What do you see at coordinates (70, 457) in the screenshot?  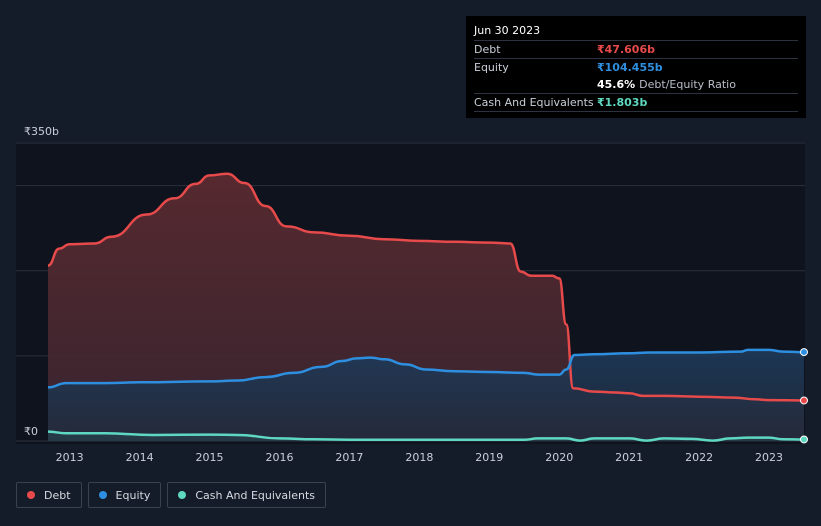 I see `x-tick-label: 2013` at bounding box center [70, 457].